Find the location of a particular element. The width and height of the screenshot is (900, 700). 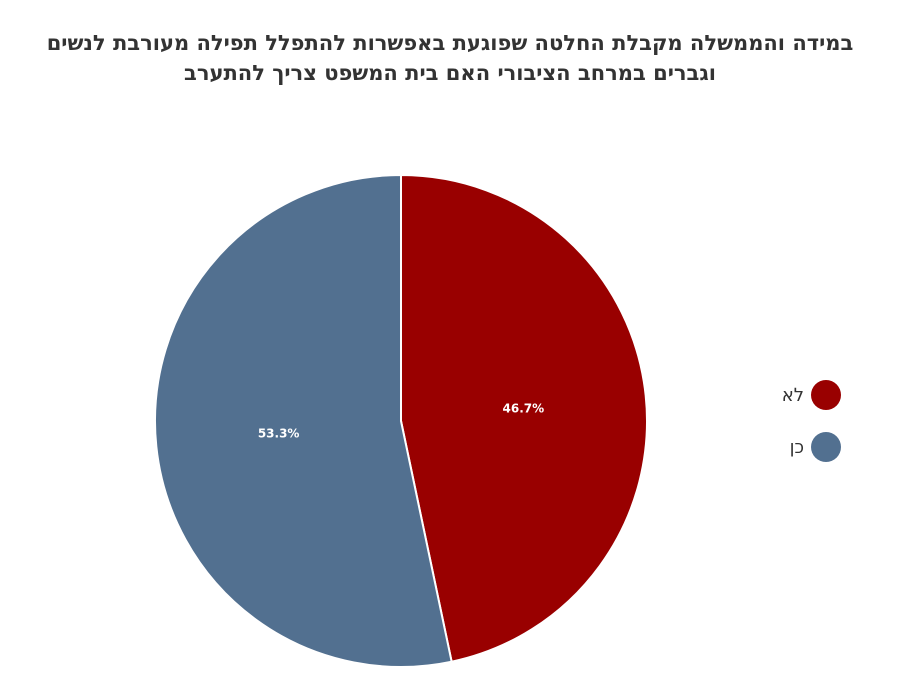

legend-label-0: לא is located at coordinates (793, 395).